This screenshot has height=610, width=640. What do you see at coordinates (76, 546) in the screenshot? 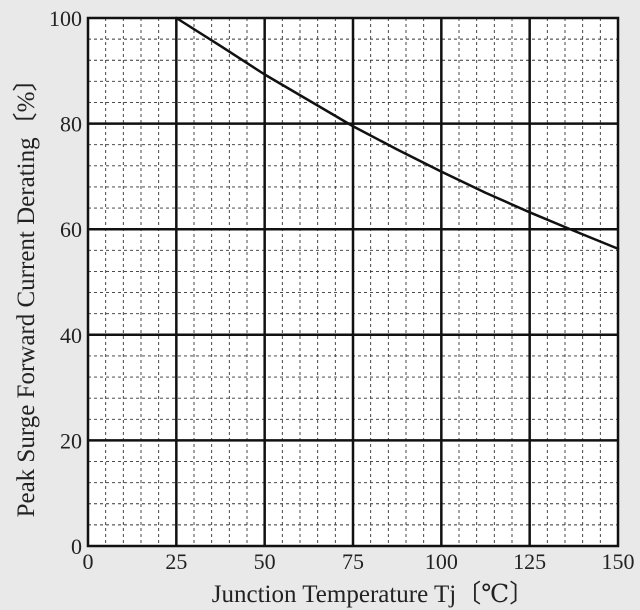
I see `y-tick-label: 0` at bounding box center [76, 546].